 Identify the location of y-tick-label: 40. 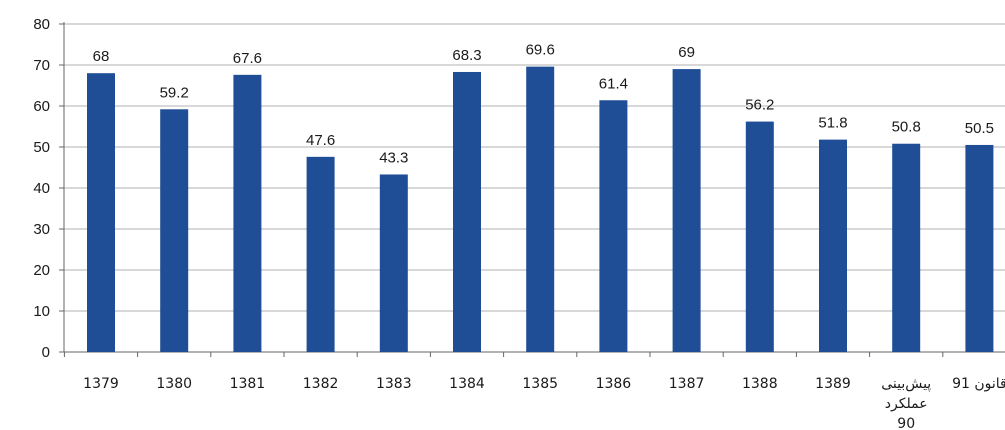
(41, 188).